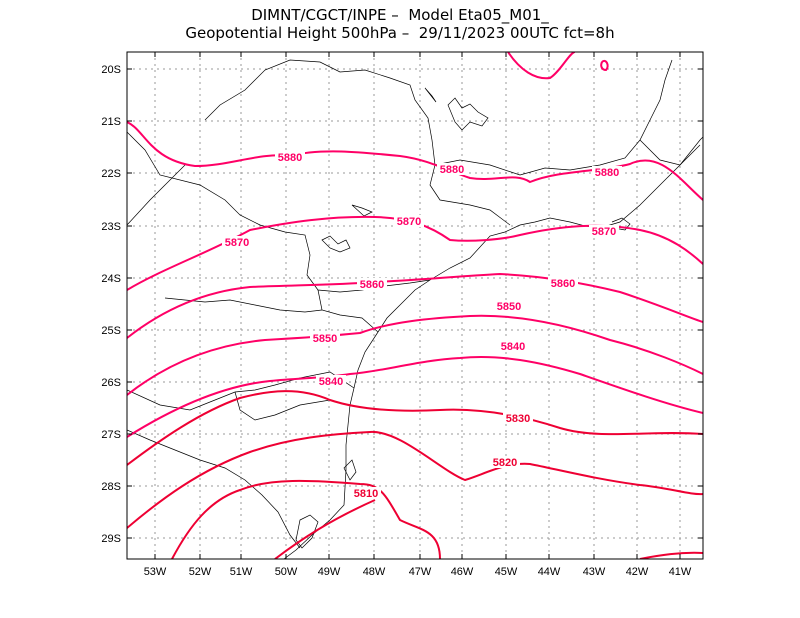 The image size is (800, 618). Describe the element at coordinates (374, 572) in the screenshot. I see `lon-tick-label: 48W` at that location.